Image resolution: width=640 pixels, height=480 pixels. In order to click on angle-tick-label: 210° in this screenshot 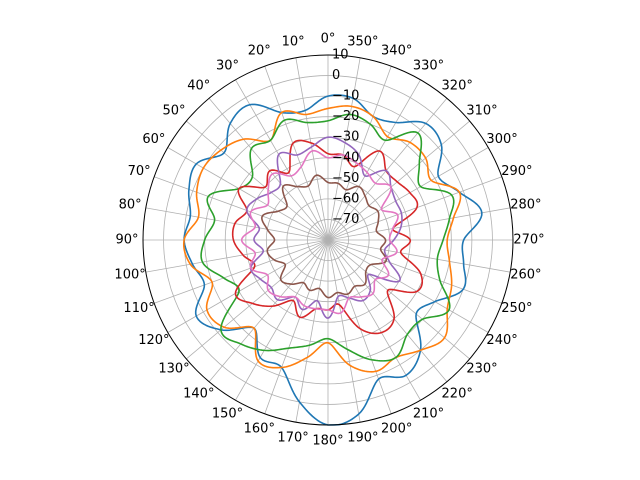, I will do `click(428, 414)`.